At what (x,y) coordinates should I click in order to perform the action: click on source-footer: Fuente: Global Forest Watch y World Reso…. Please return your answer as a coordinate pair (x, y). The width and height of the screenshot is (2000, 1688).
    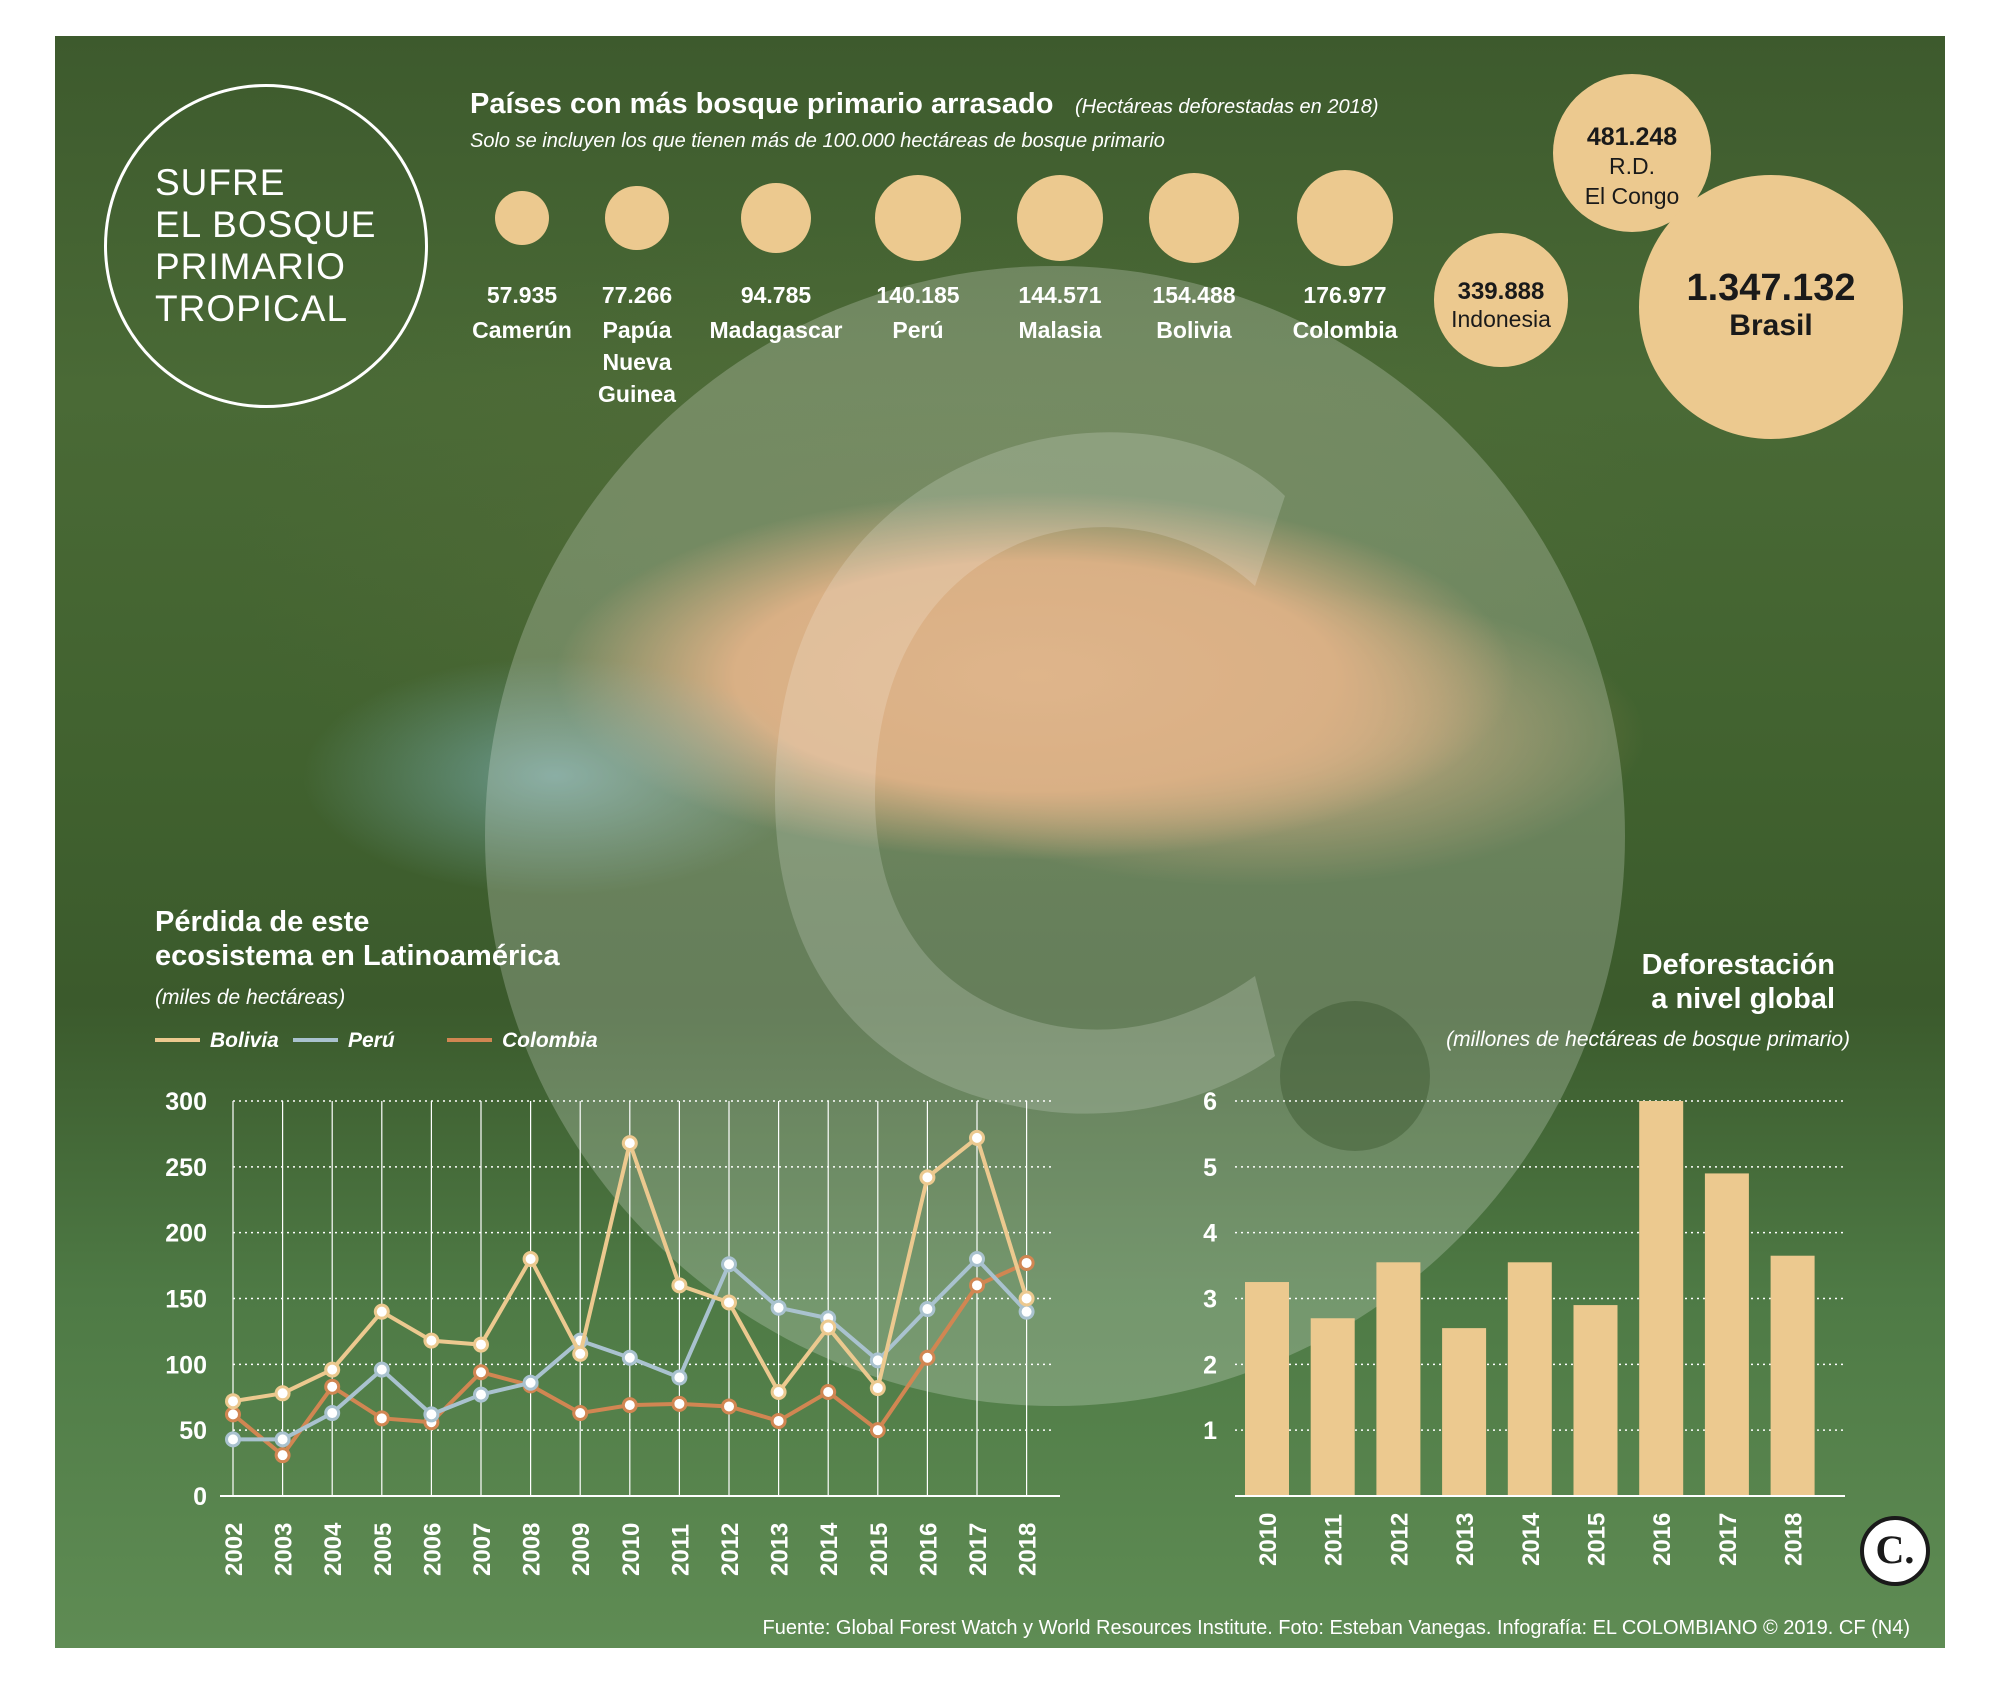
    Looking at the image, I should click on (1336, 1628).